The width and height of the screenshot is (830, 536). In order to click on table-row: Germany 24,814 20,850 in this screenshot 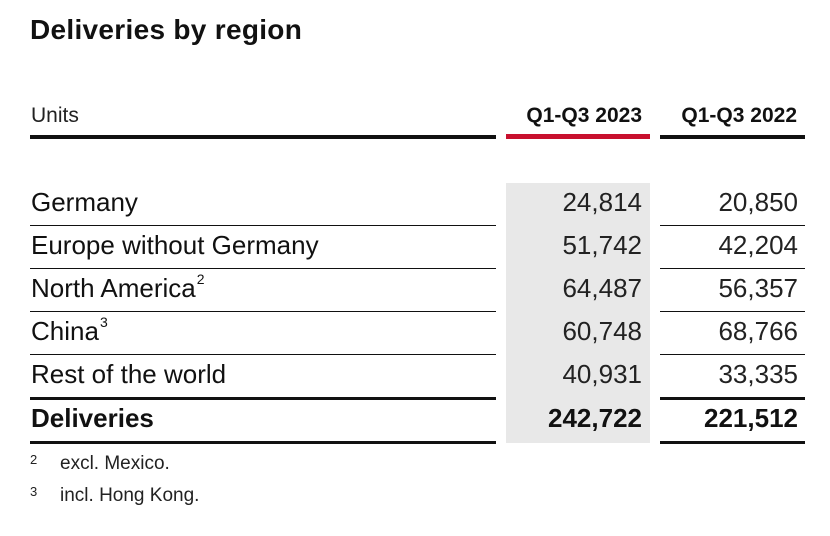, I will do `click(415, 204)`.